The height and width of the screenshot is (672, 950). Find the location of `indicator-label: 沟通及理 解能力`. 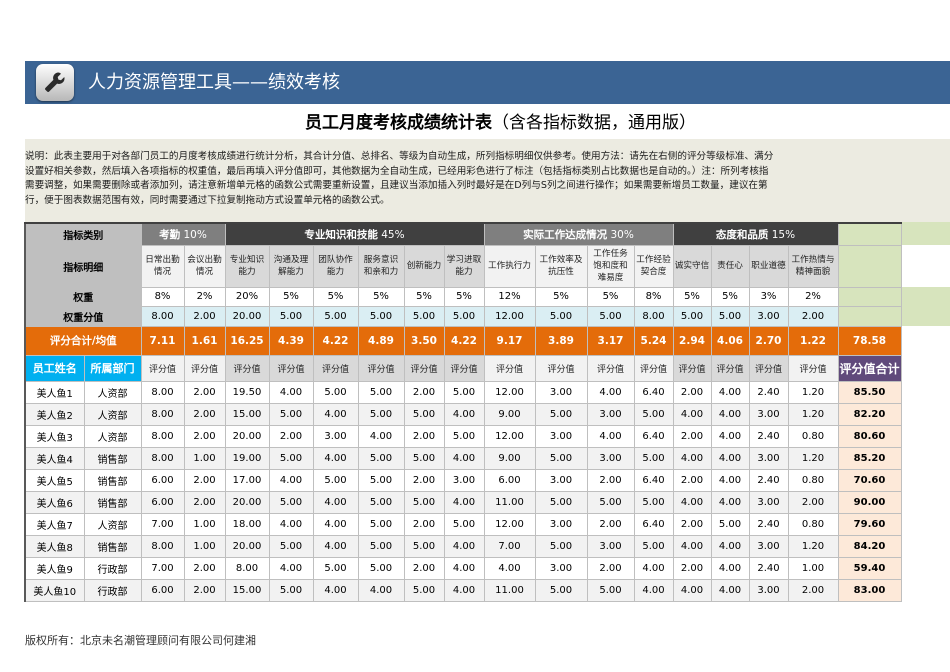

indicator-label: 沟通及理 解能力 is located at coordinates (291, 266).